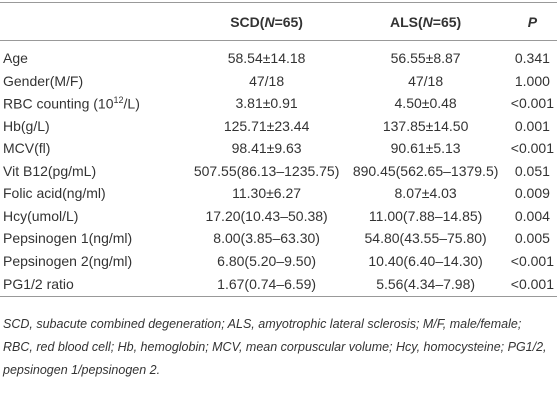  I want to click on table-cell: Age, so click(15, 58).